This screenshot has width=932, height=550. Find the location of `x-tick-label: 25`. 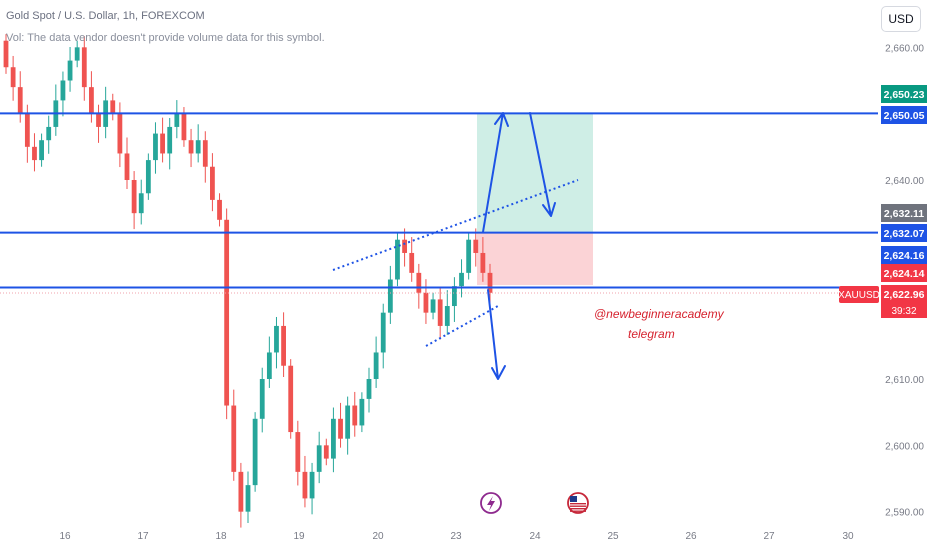

x-tick-label: 25 is located at coordinates (613, 536).